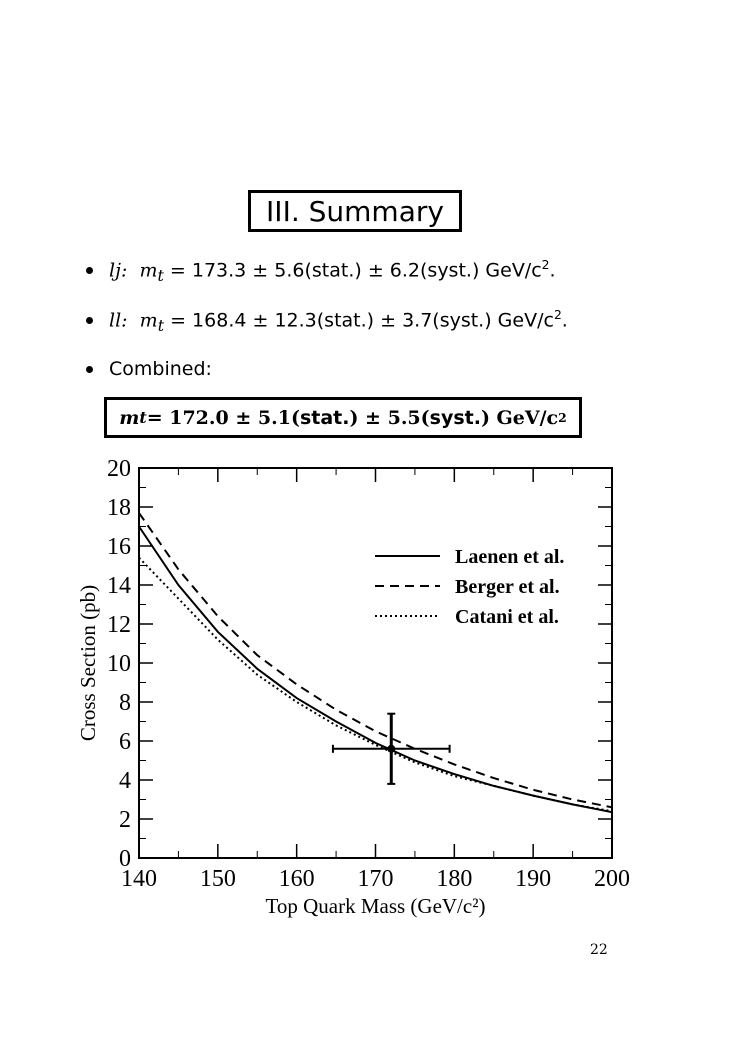  Describe the element at coordinates (562, 417) in the screenshot. I see `combined-sup: 2` at that location.